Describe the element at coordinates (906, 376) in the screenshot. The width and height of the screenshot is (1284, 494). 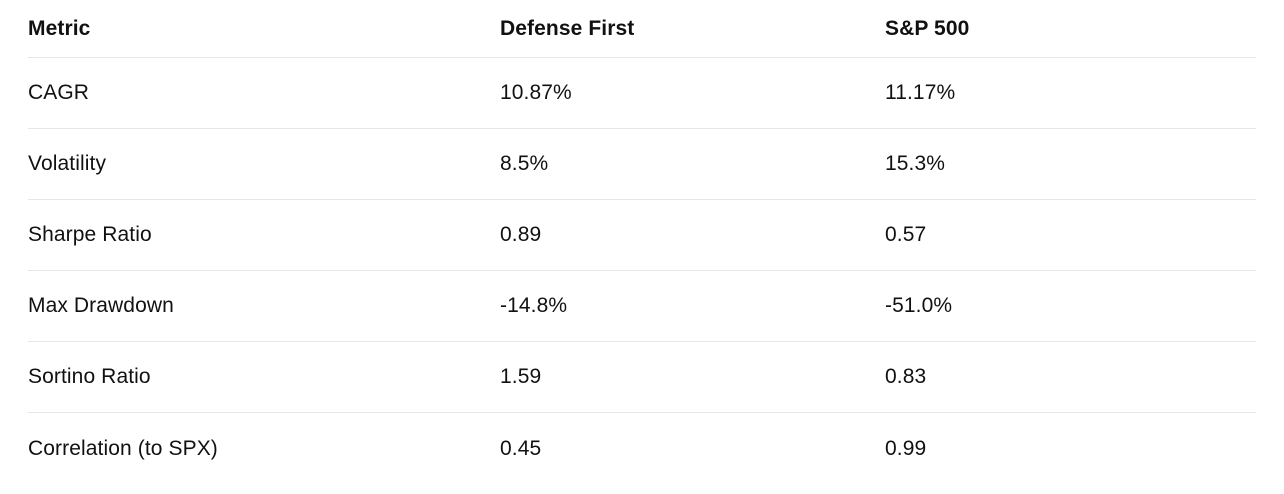
I see `sp500-value: 0.83` at that location.